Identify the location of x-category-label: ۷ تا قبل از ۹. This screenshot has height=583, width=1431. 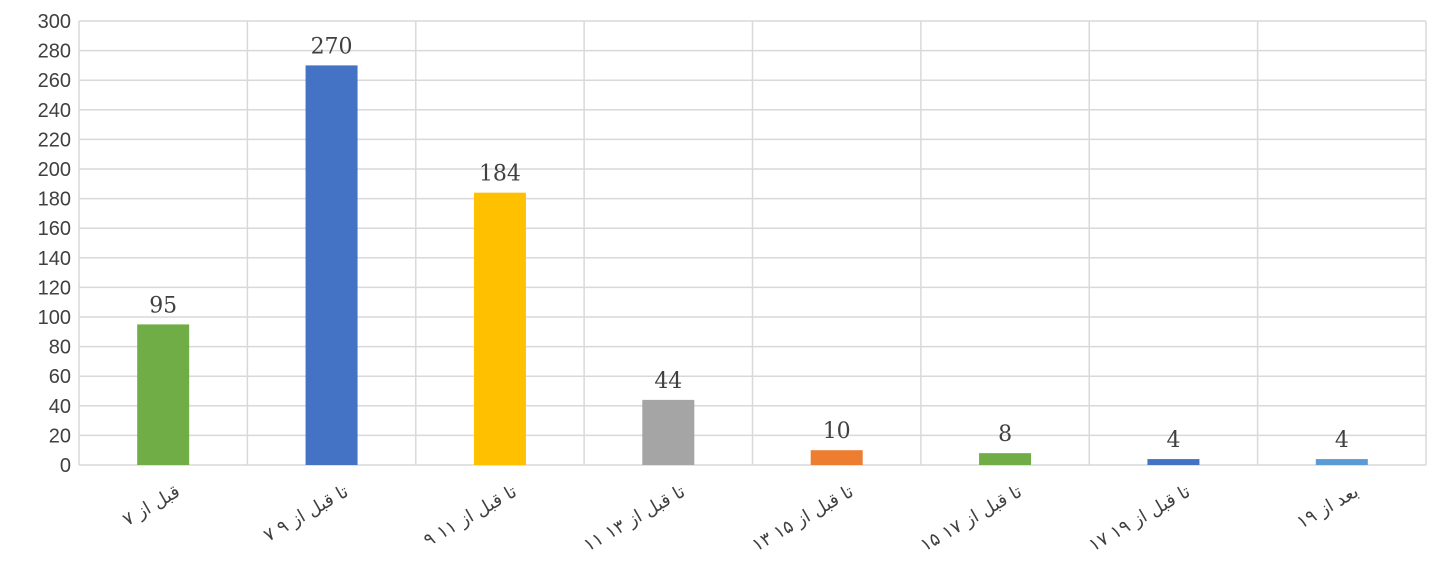
(306, 513).